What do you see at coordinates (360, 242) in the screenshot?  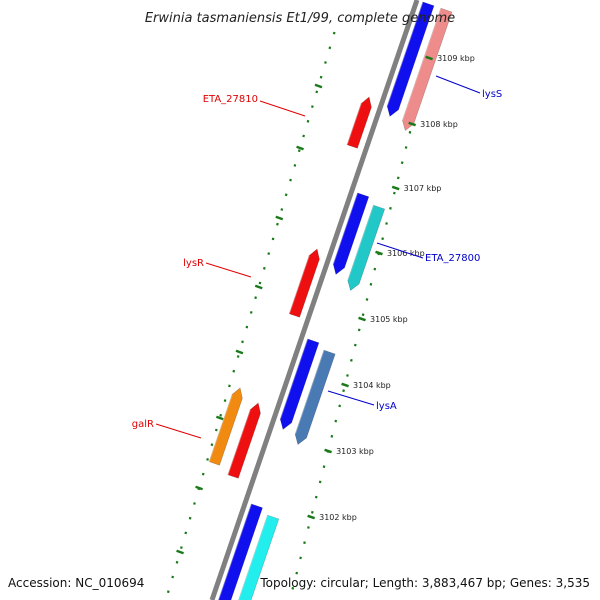 I see `gene-ETA_27800-highlight` at bounding box center [360, 242].